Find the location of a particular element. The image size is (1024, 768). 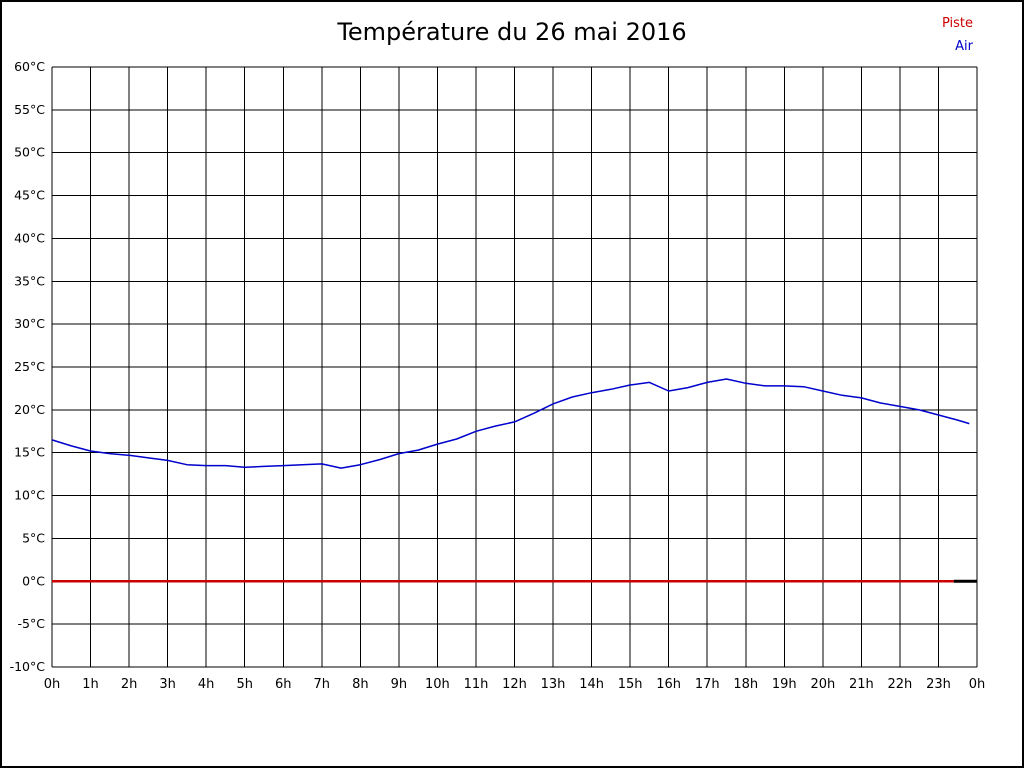

legend-piste: Piste is located at coordinates (957, 23).